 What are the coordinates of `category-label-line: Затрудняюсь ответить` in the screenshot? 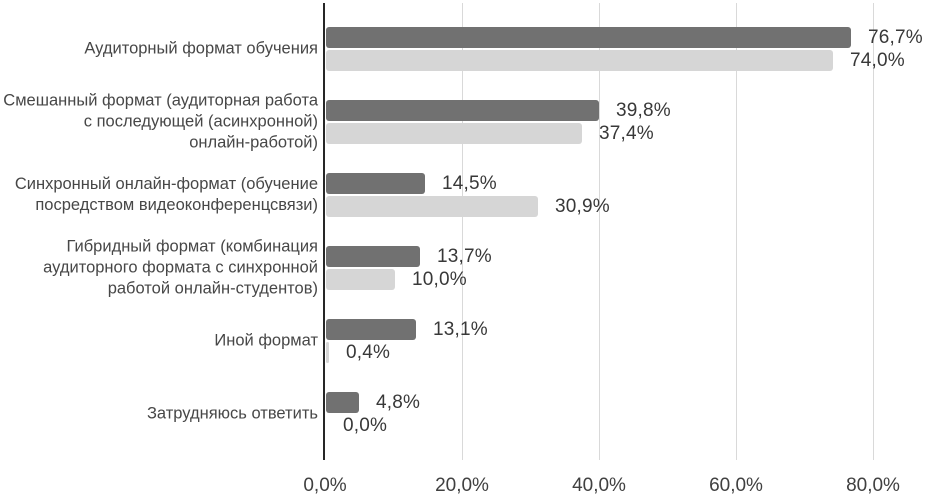 It's located at (232, 413).